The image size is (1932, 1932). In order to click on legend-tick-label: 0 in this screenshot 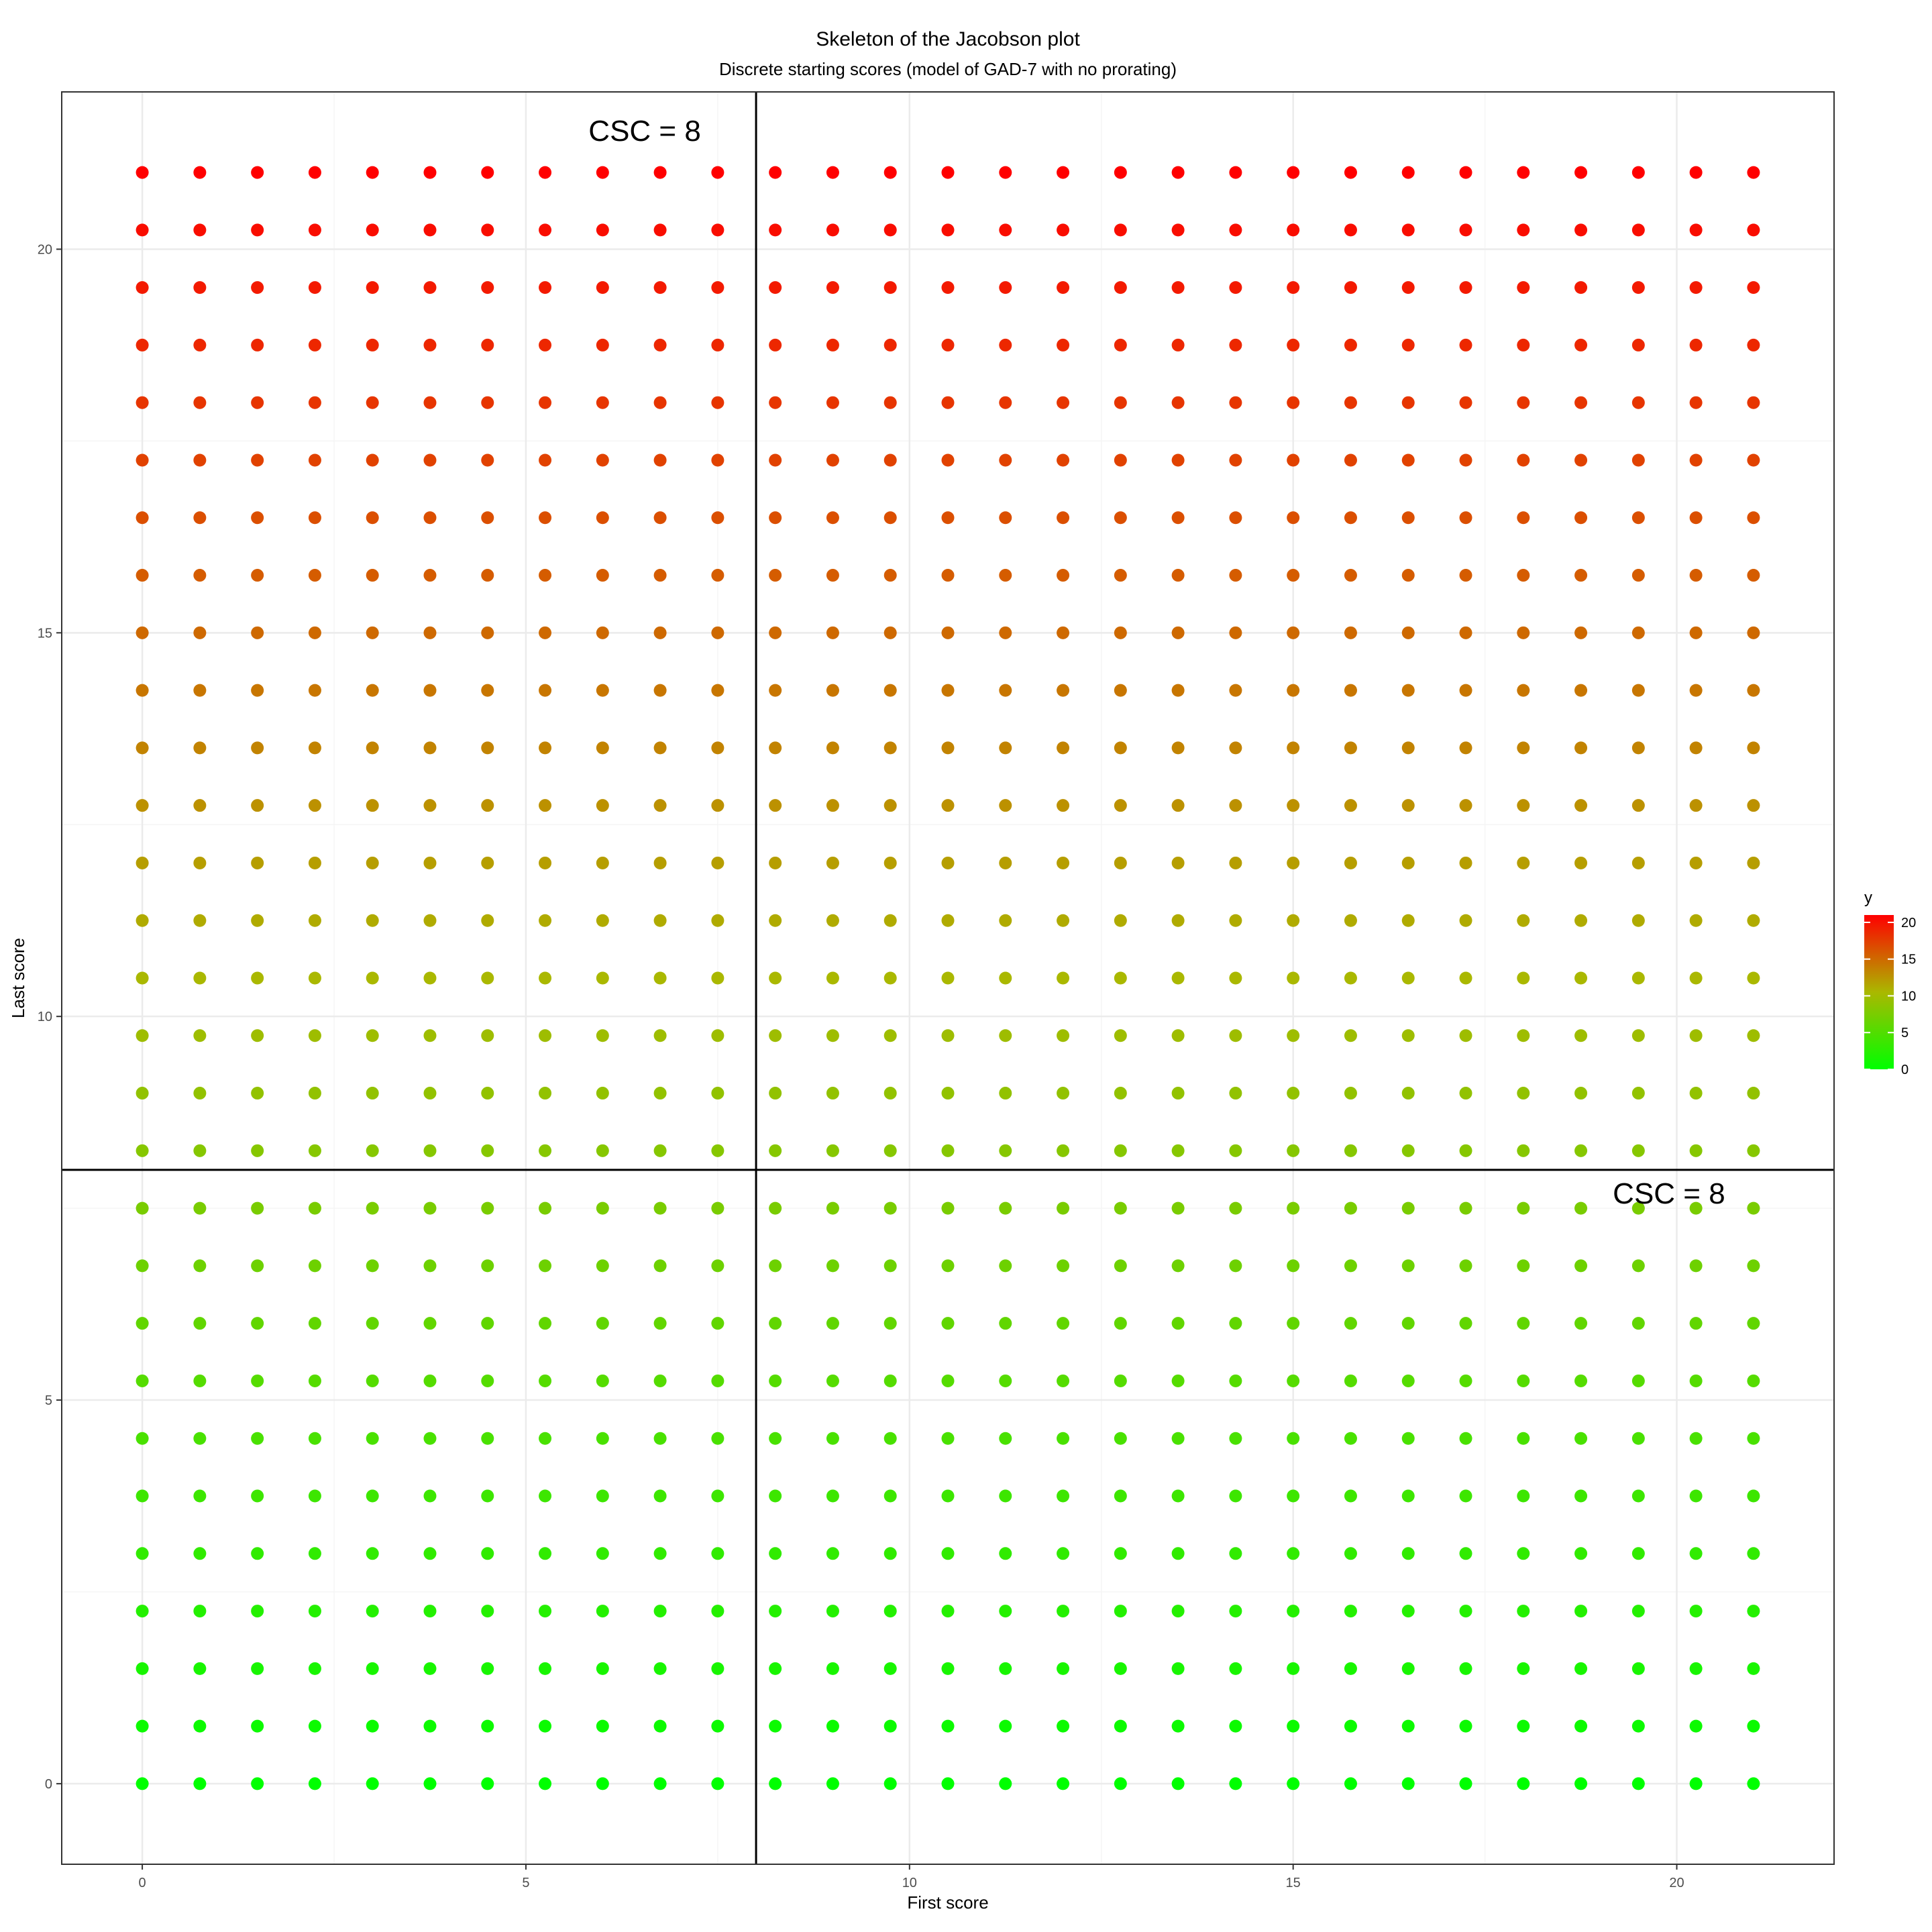, I will do `click(1905, 1070)`.